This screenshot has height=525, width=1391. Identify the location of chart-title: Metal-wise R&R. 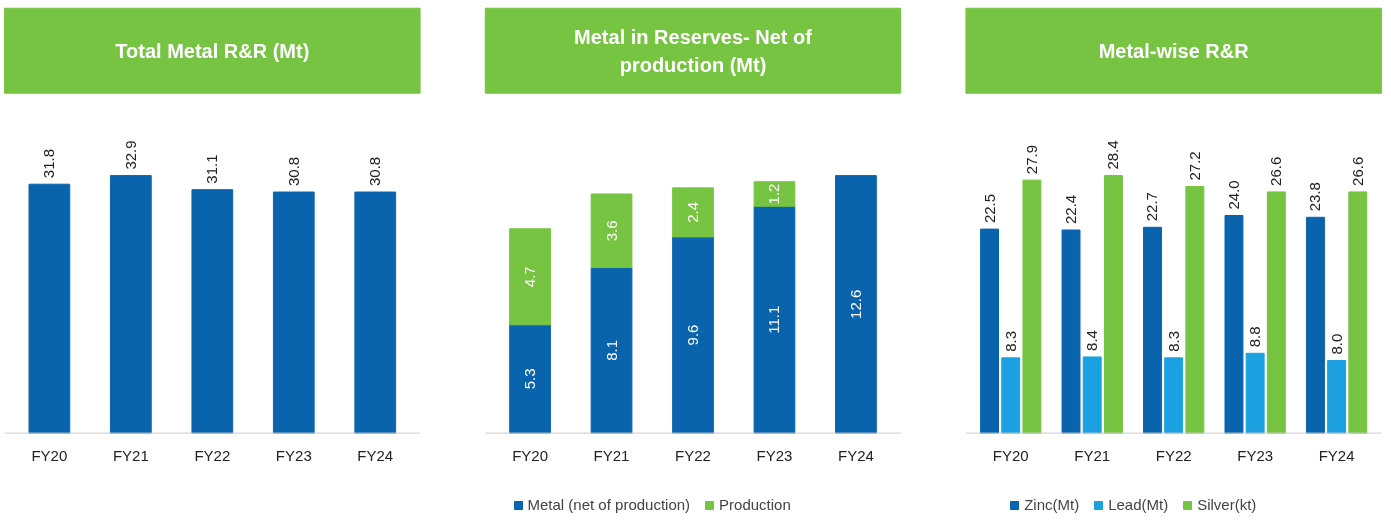
(1174, 50).